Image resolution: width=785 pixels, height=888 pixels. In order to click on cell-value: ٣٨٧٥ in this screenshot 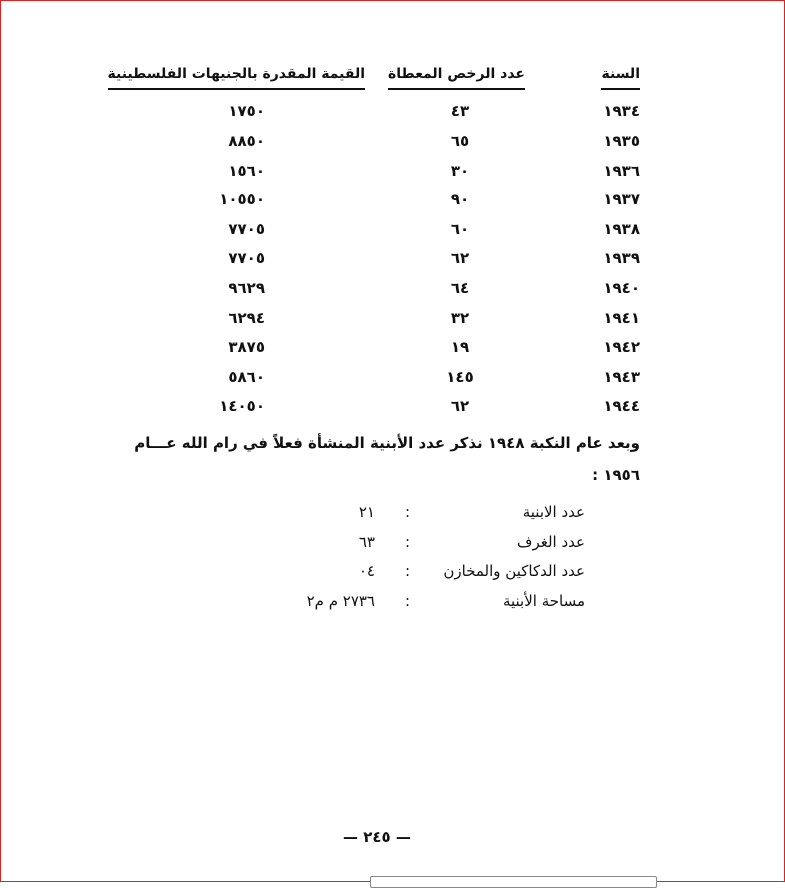, I will do `click(246, 347)`.